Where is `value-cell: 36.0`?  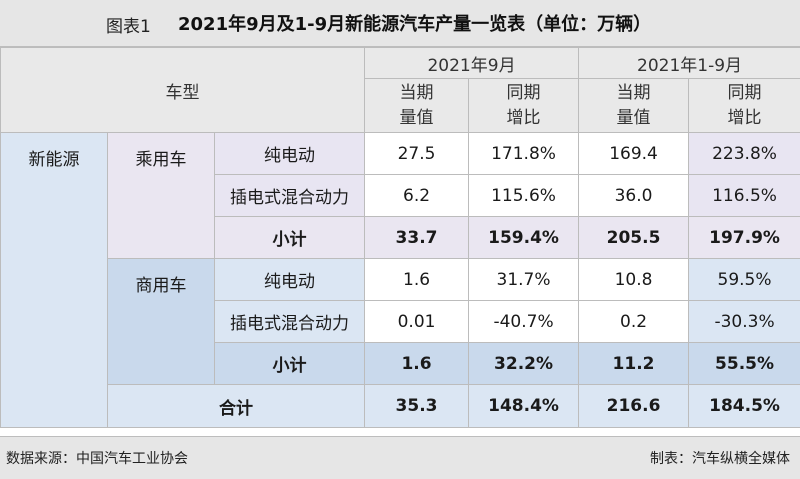
value-cell: 36.0 is located at coordinates (634, 196).